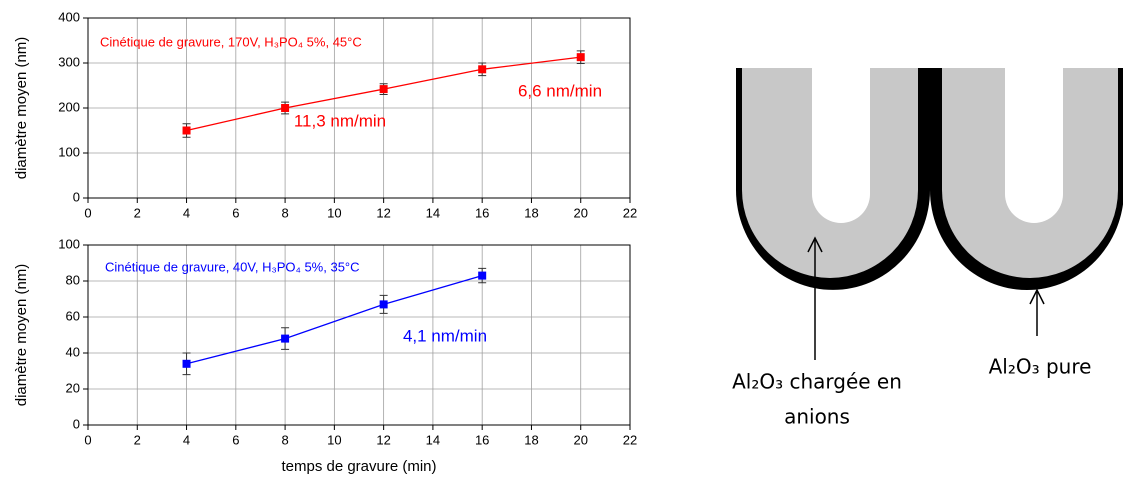 Image resolution: width=1123 pixels, height=488 pixels. What do you see at coordinates (69, 16) in the screenshot?
I see `y-tick-label: 400` at bounding box center [69, 16].